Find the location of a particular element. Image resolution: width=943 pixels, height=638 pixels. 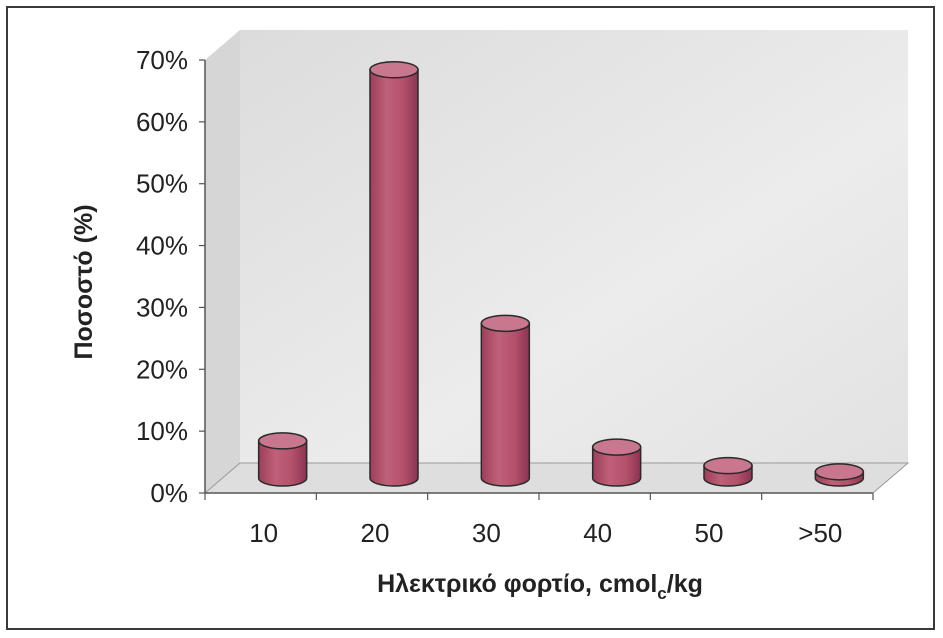

y-tick-label: 0% is located at coordinates (169, 493).